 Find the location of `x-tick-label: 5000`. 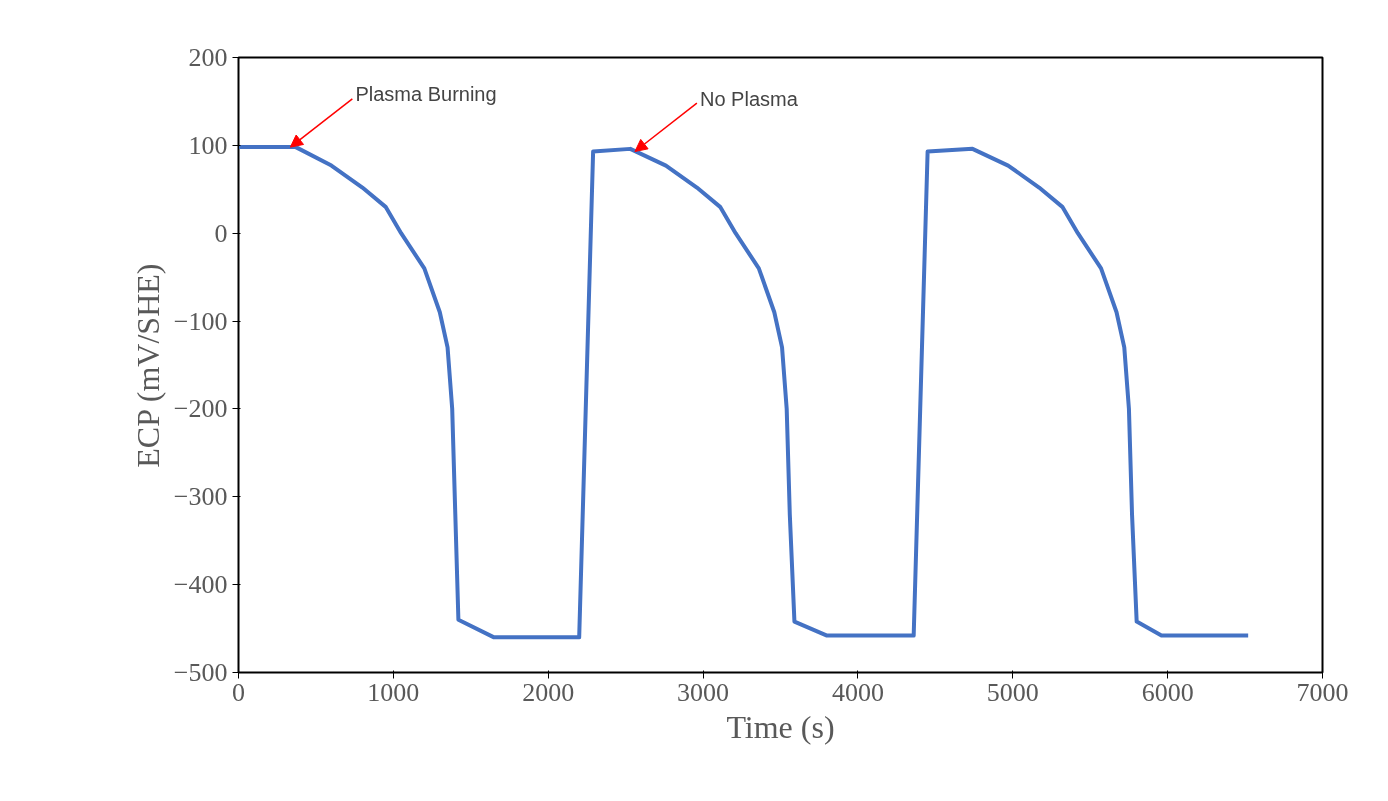

x-tick-label: 5000 is located at coordinates (1012, 692).